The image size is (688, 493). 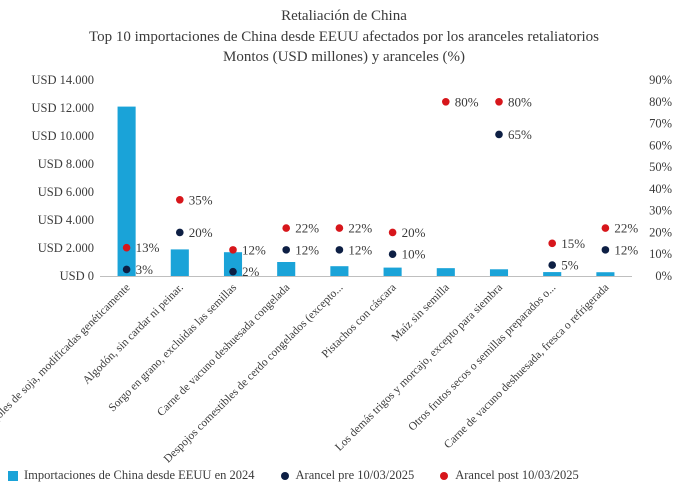 I want to click on y-right-tick-label: 90%, so click(x=660, y=80).